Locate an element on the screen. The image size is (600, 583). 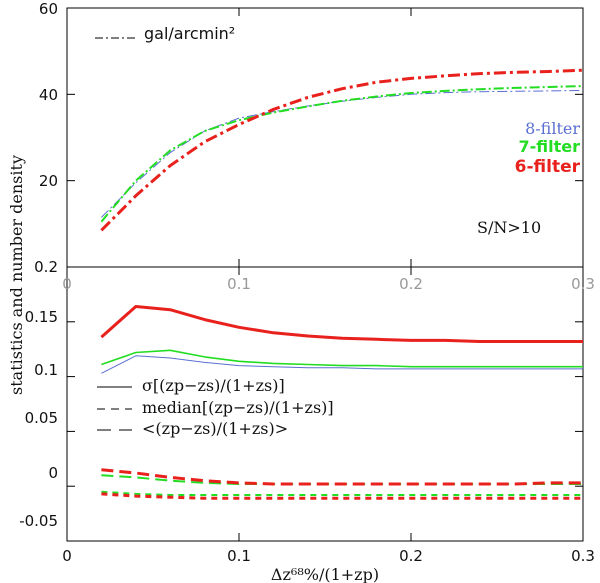
bottom-ytick-0.15: 0.15 is located at coordinates (41, 317).